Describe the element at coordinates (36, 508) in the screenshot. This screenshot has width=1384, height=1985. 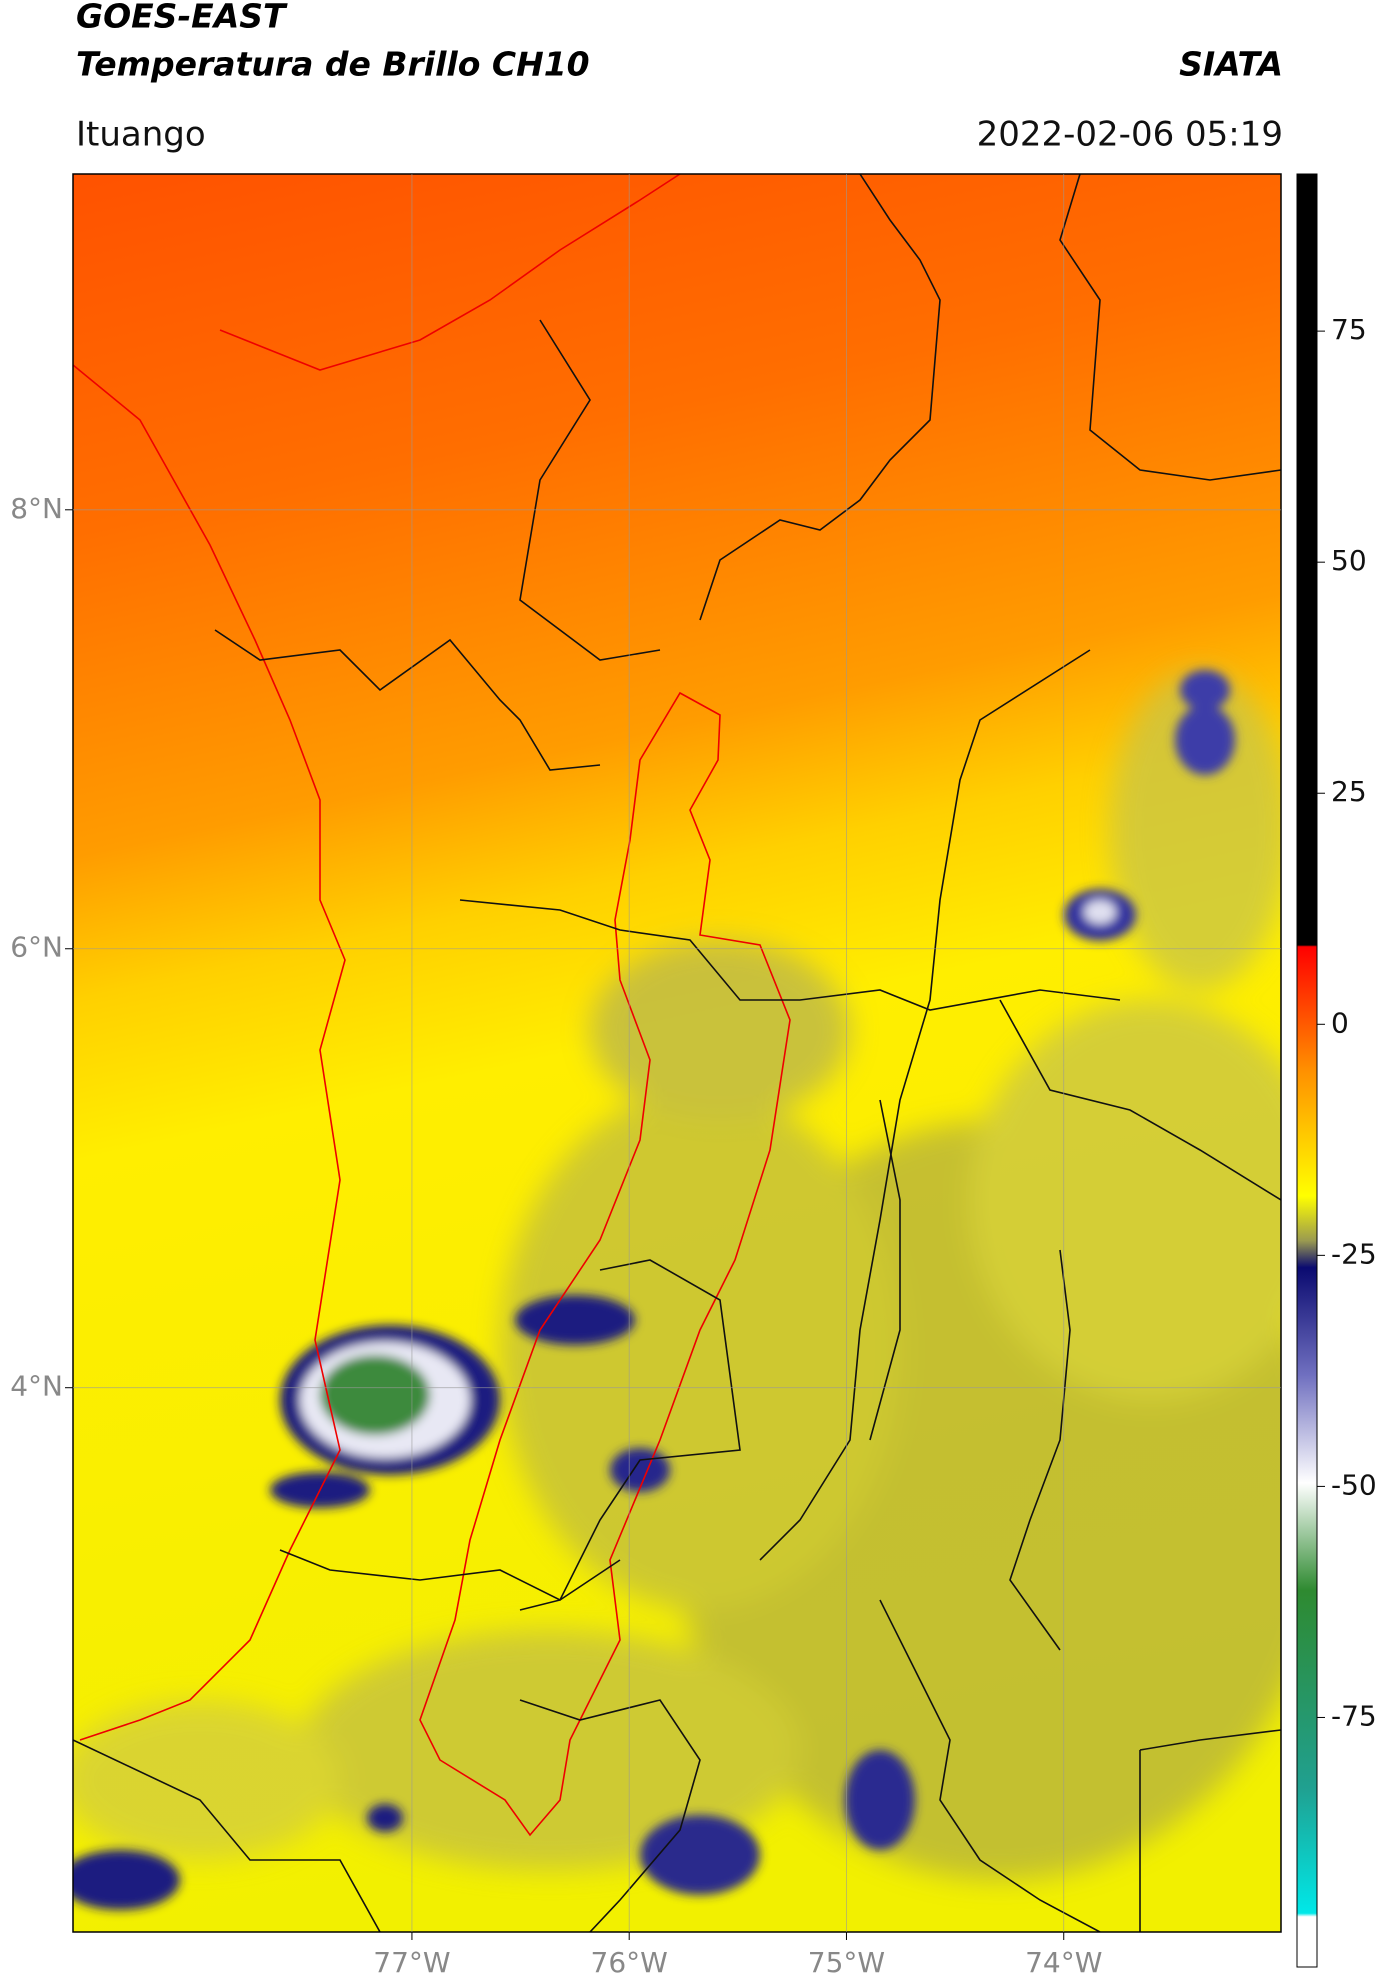
I see `lat-tick-label: 8°N` at that location.